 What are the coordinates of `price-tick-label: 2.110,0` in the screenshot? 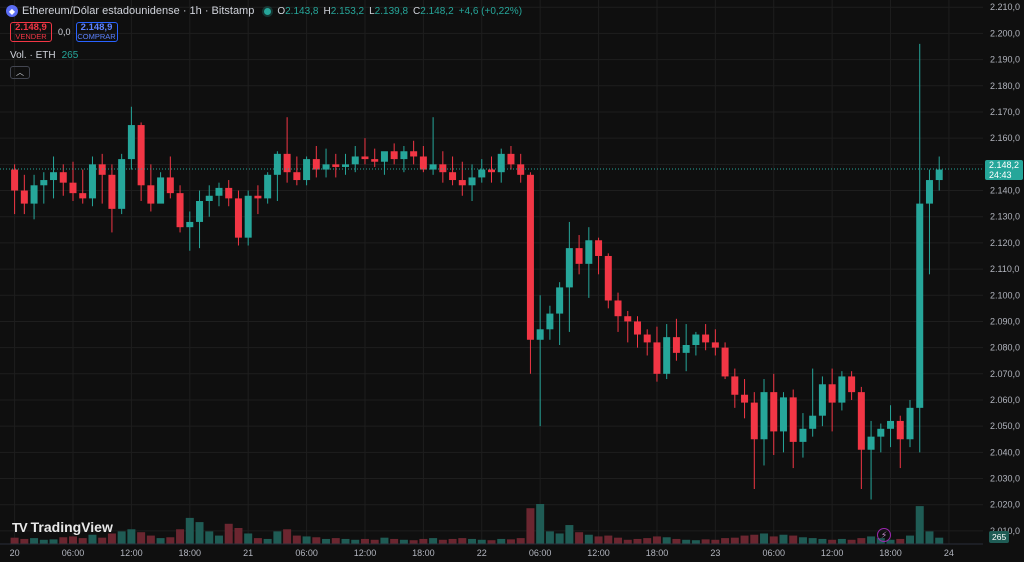 It's located at (1004, 269).